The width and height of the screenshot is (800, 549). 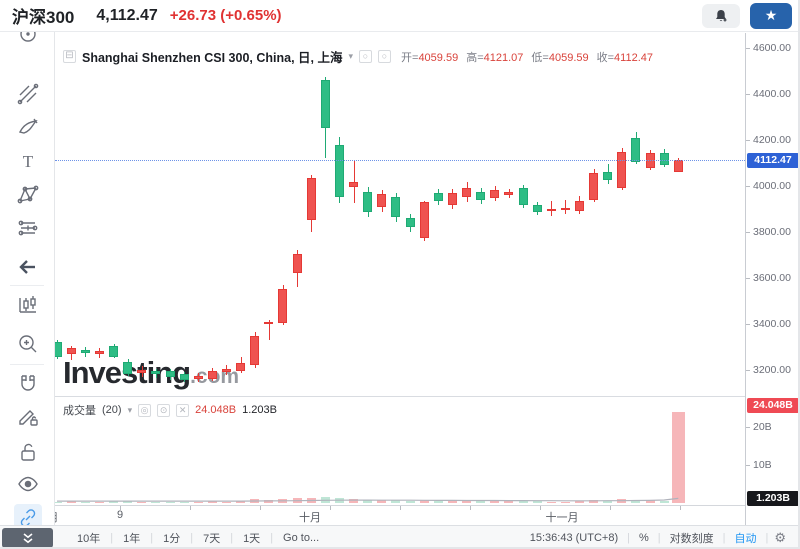 What do you see at coordinates (384, 56) in the screenshot?
I see `legend-settings-icon: ○` at bounding box center [384, 56].